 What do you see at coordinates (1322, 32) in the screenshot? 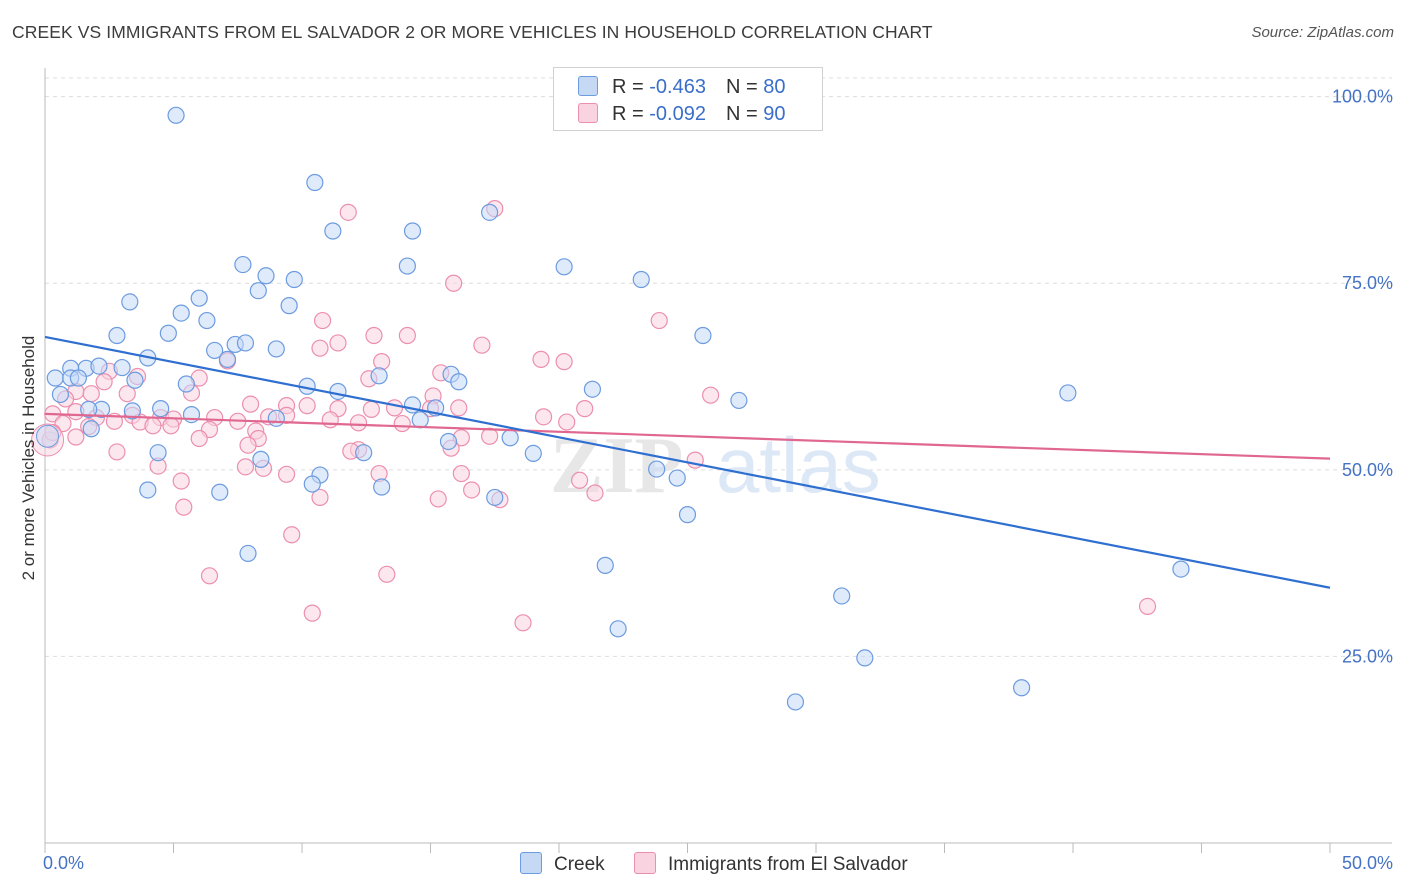
I see `source-label: Source: ZipAtlas.com` at bounding box center [1322, 32].